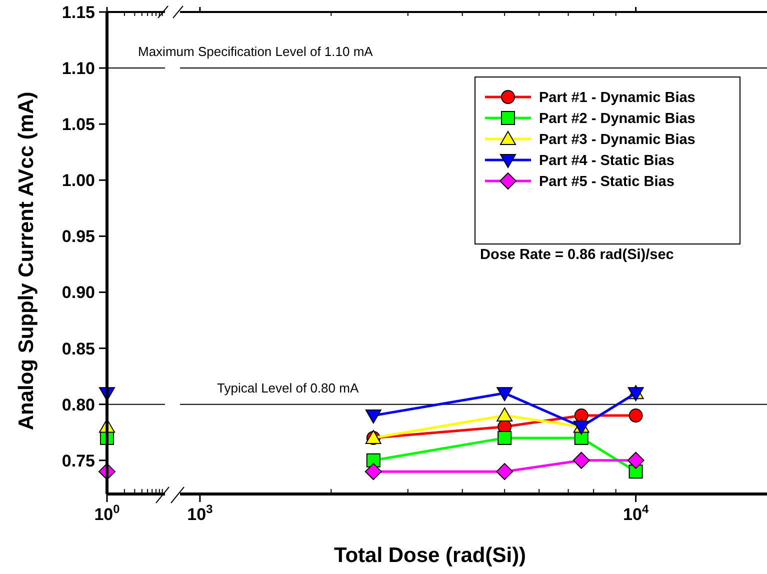 This screenshot has width=767, height=574. I want to click on legend-label: Part #3 - Dynamic Bias, so click(617, 140).